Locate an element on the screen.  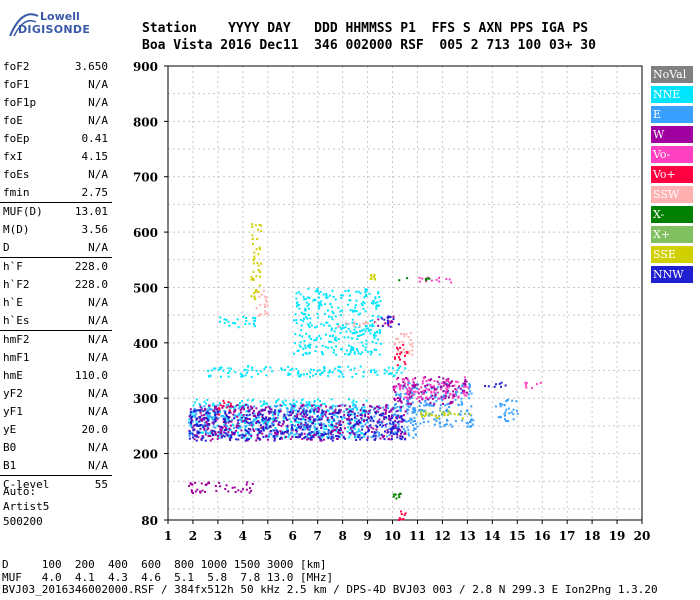
param-row: foE N/A is located at coordinates (56, 121).